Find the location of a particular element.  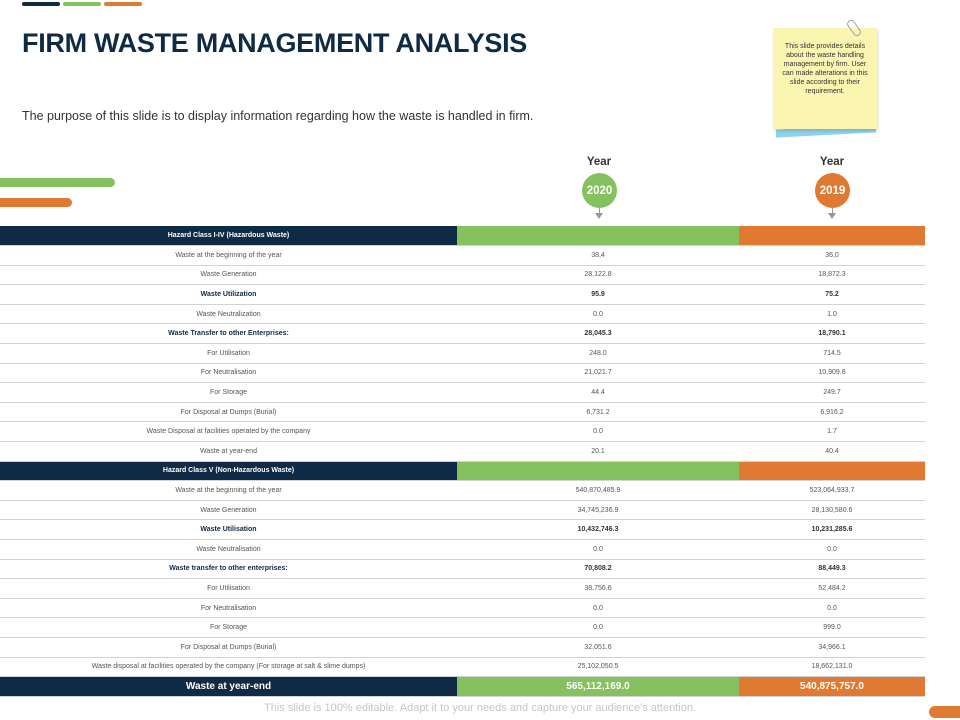

year-pin-line-2019 is located at coordinates (832, 211).